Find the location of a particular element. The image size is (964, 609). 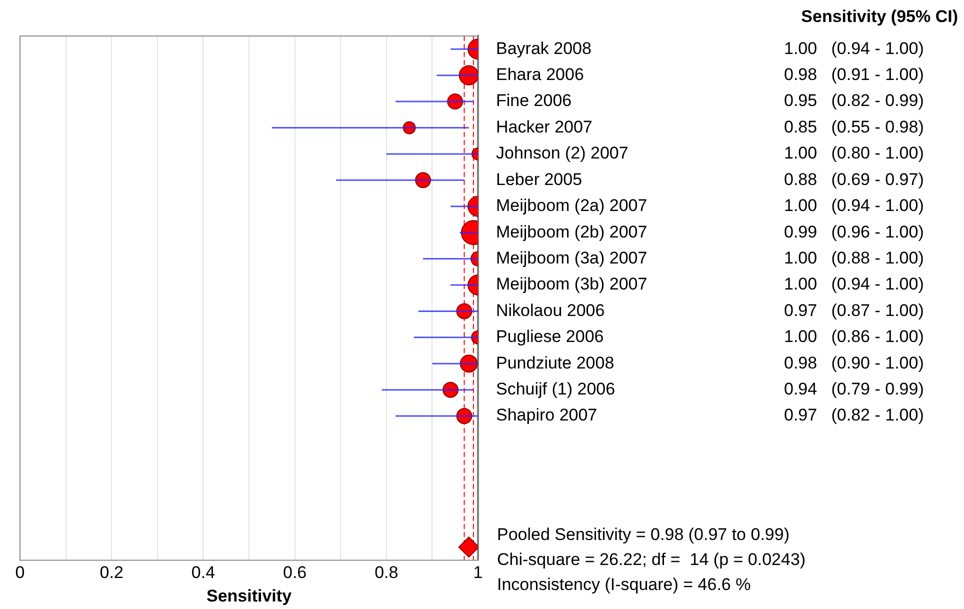

y-tick-label: Hacker 2007 is located at coordinates (544, 126).